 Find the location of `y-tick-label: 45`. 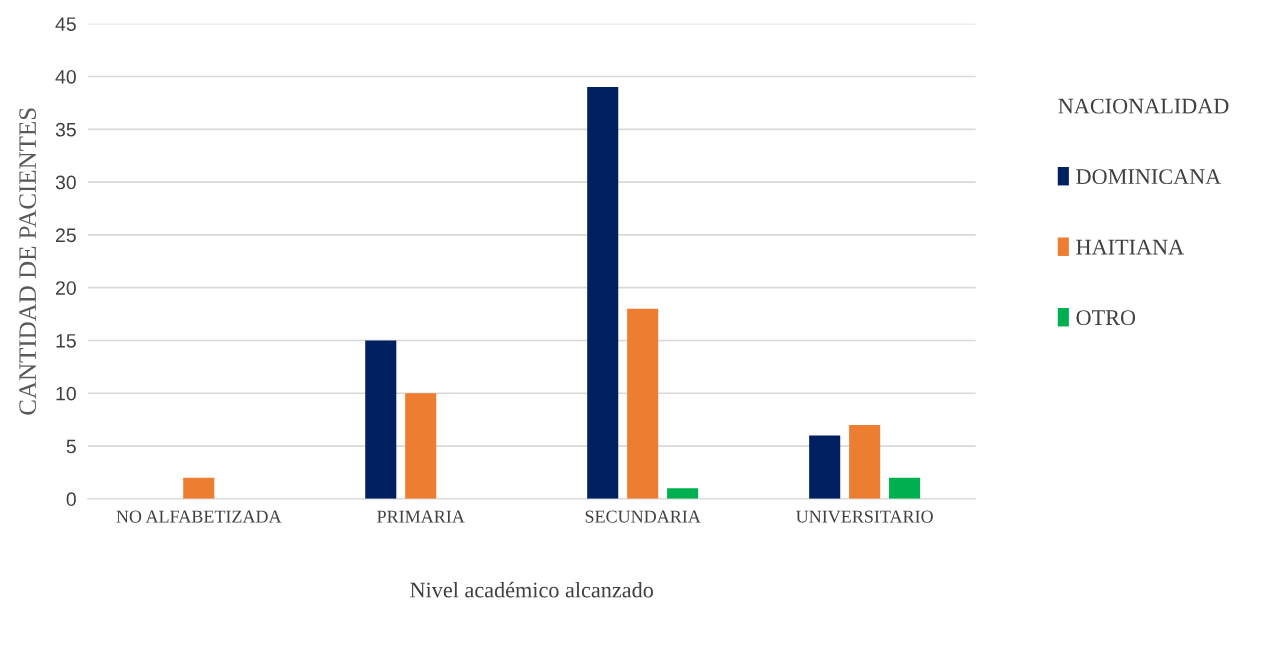

y-tick-label: 45 is located at coordinates (65, 24).